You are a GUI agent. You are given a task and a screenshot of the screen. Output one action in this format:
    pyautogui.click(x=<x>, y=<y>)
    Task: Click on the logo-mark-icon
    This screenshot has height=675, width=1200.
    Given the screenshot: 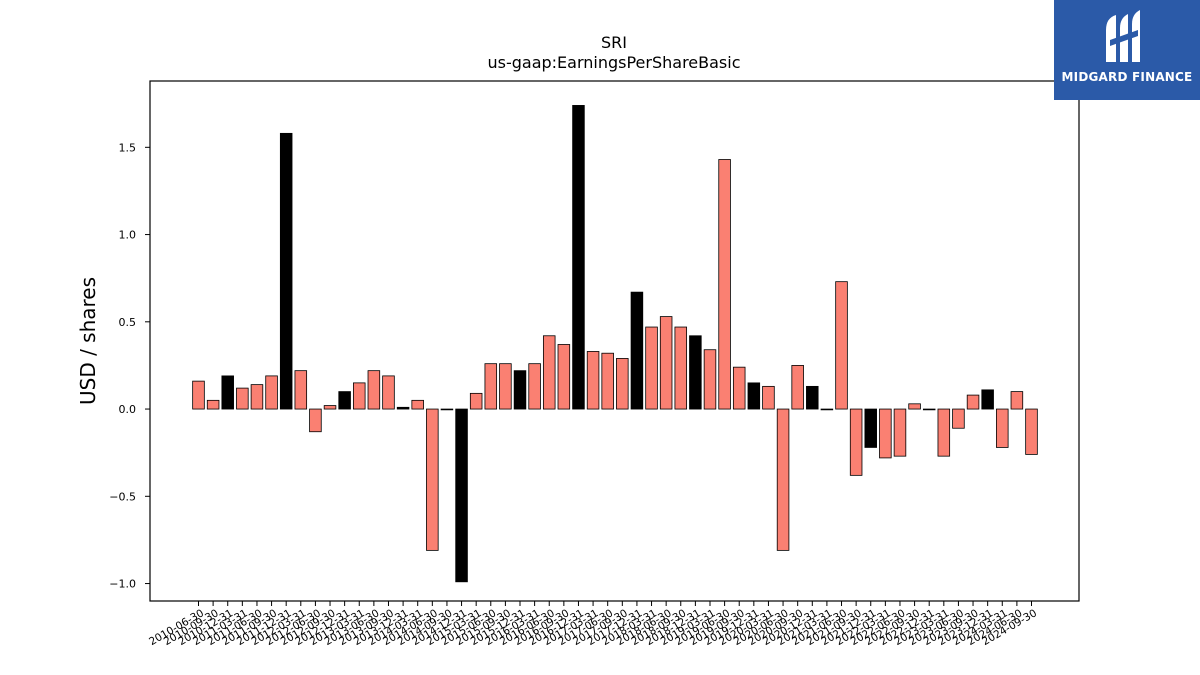 What is the action you would take?
    pyautogui.click(x=1123, y=36)
    